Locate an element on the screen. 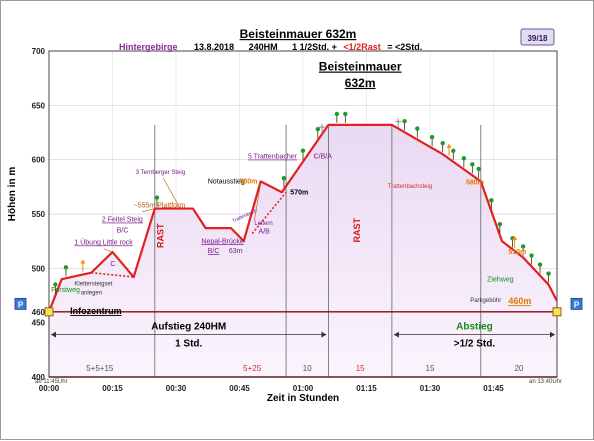 This screenshot has width=594, height=441. parking-icon-box is located at coordinates (20, 303).